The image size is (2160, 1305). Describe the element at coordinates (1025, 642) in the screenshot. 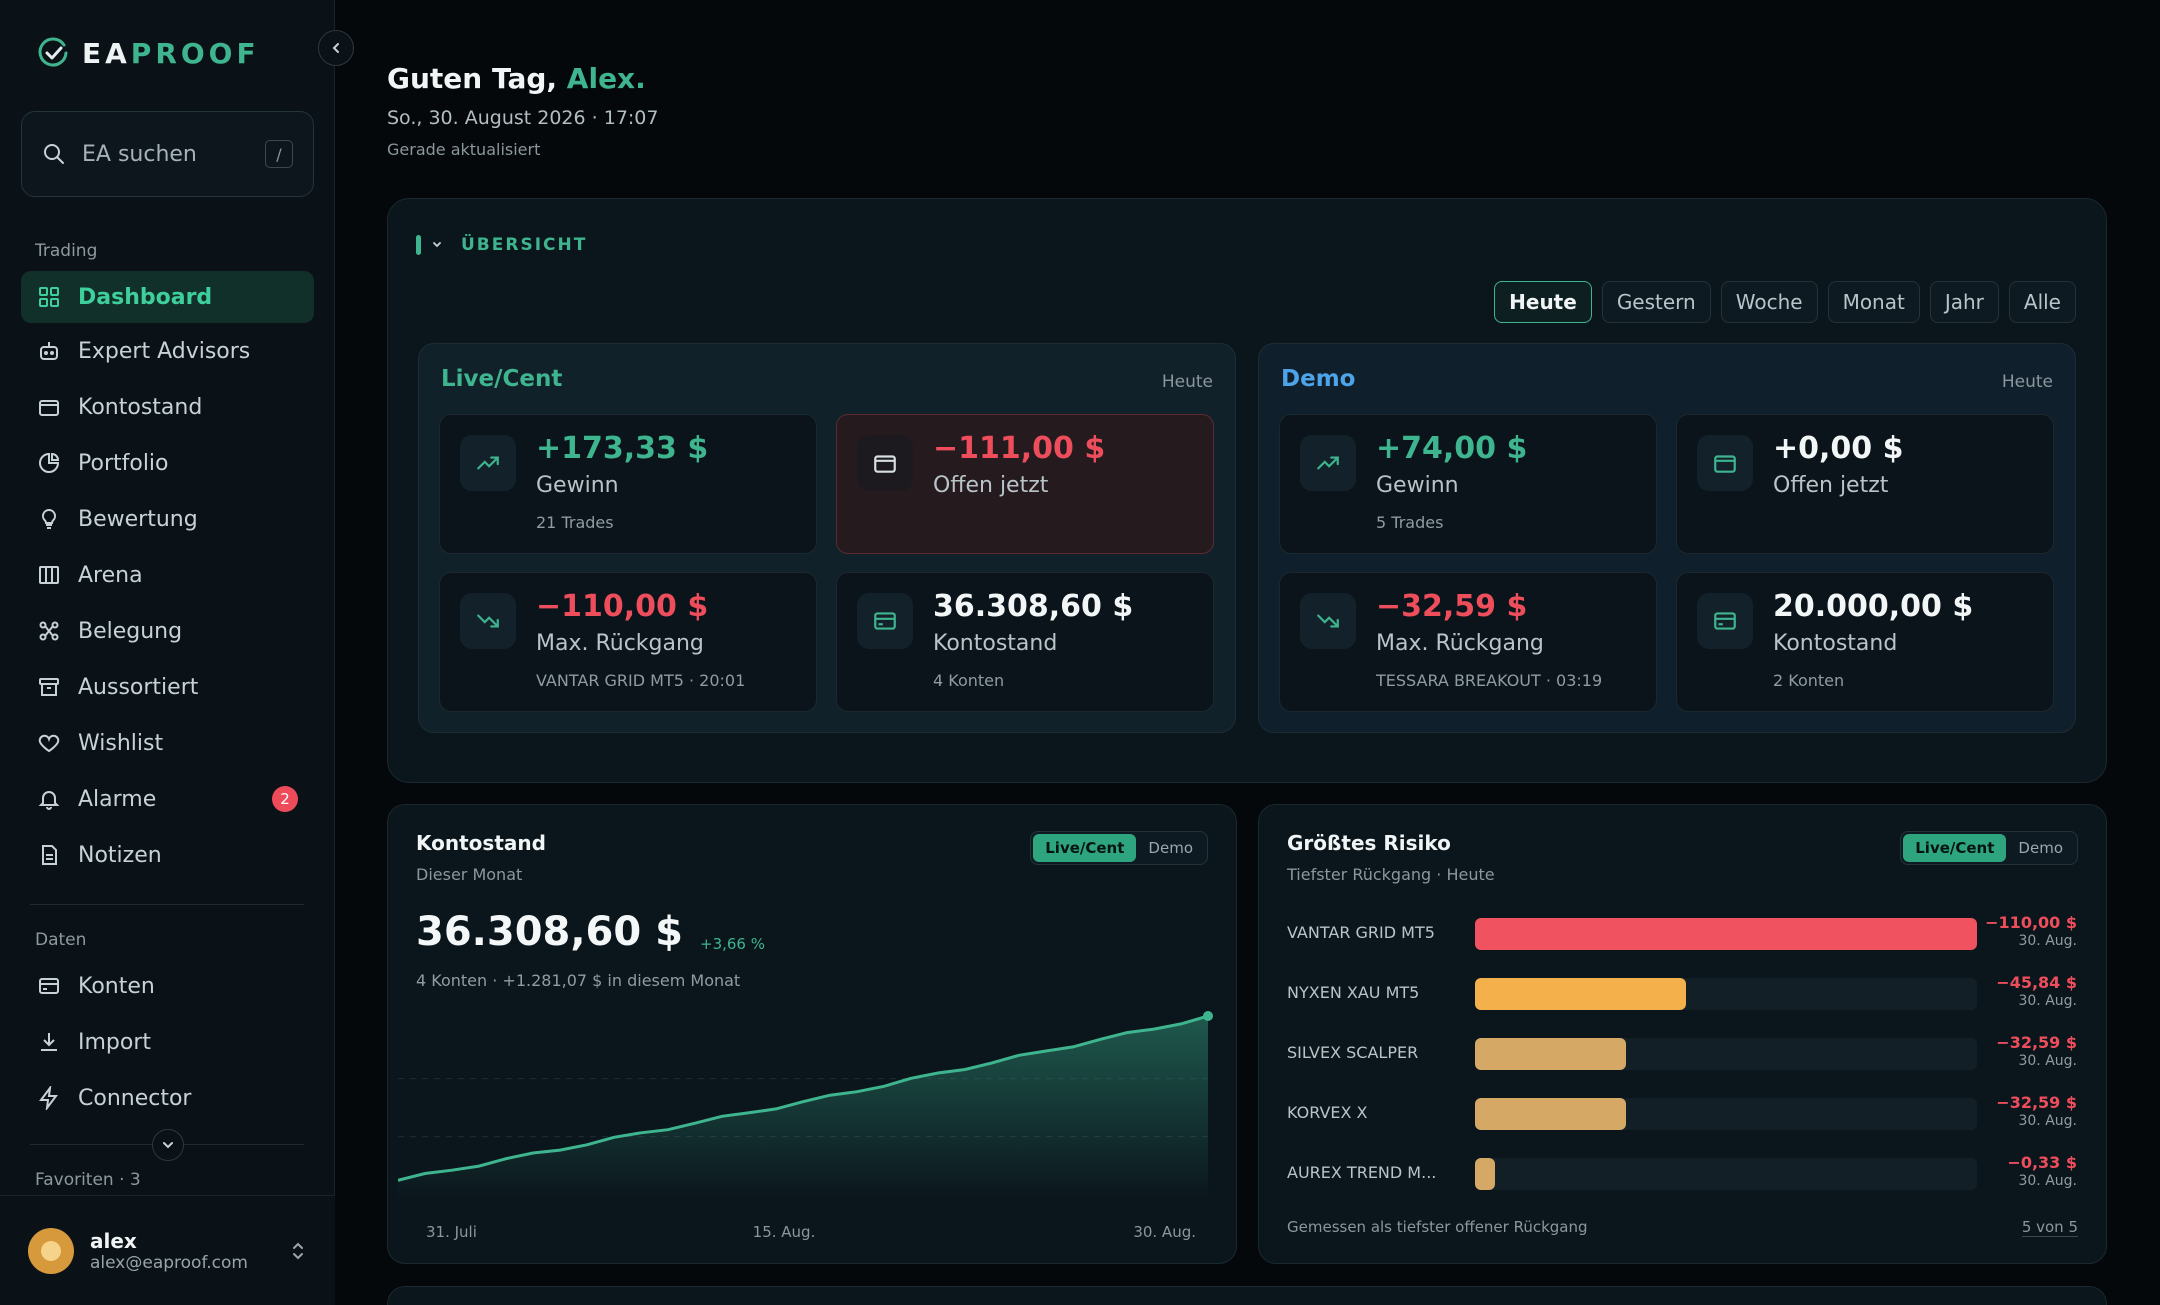

I see `live-balance-stat: 36.308,60 $ Kontostand 4 Konten` at that location.